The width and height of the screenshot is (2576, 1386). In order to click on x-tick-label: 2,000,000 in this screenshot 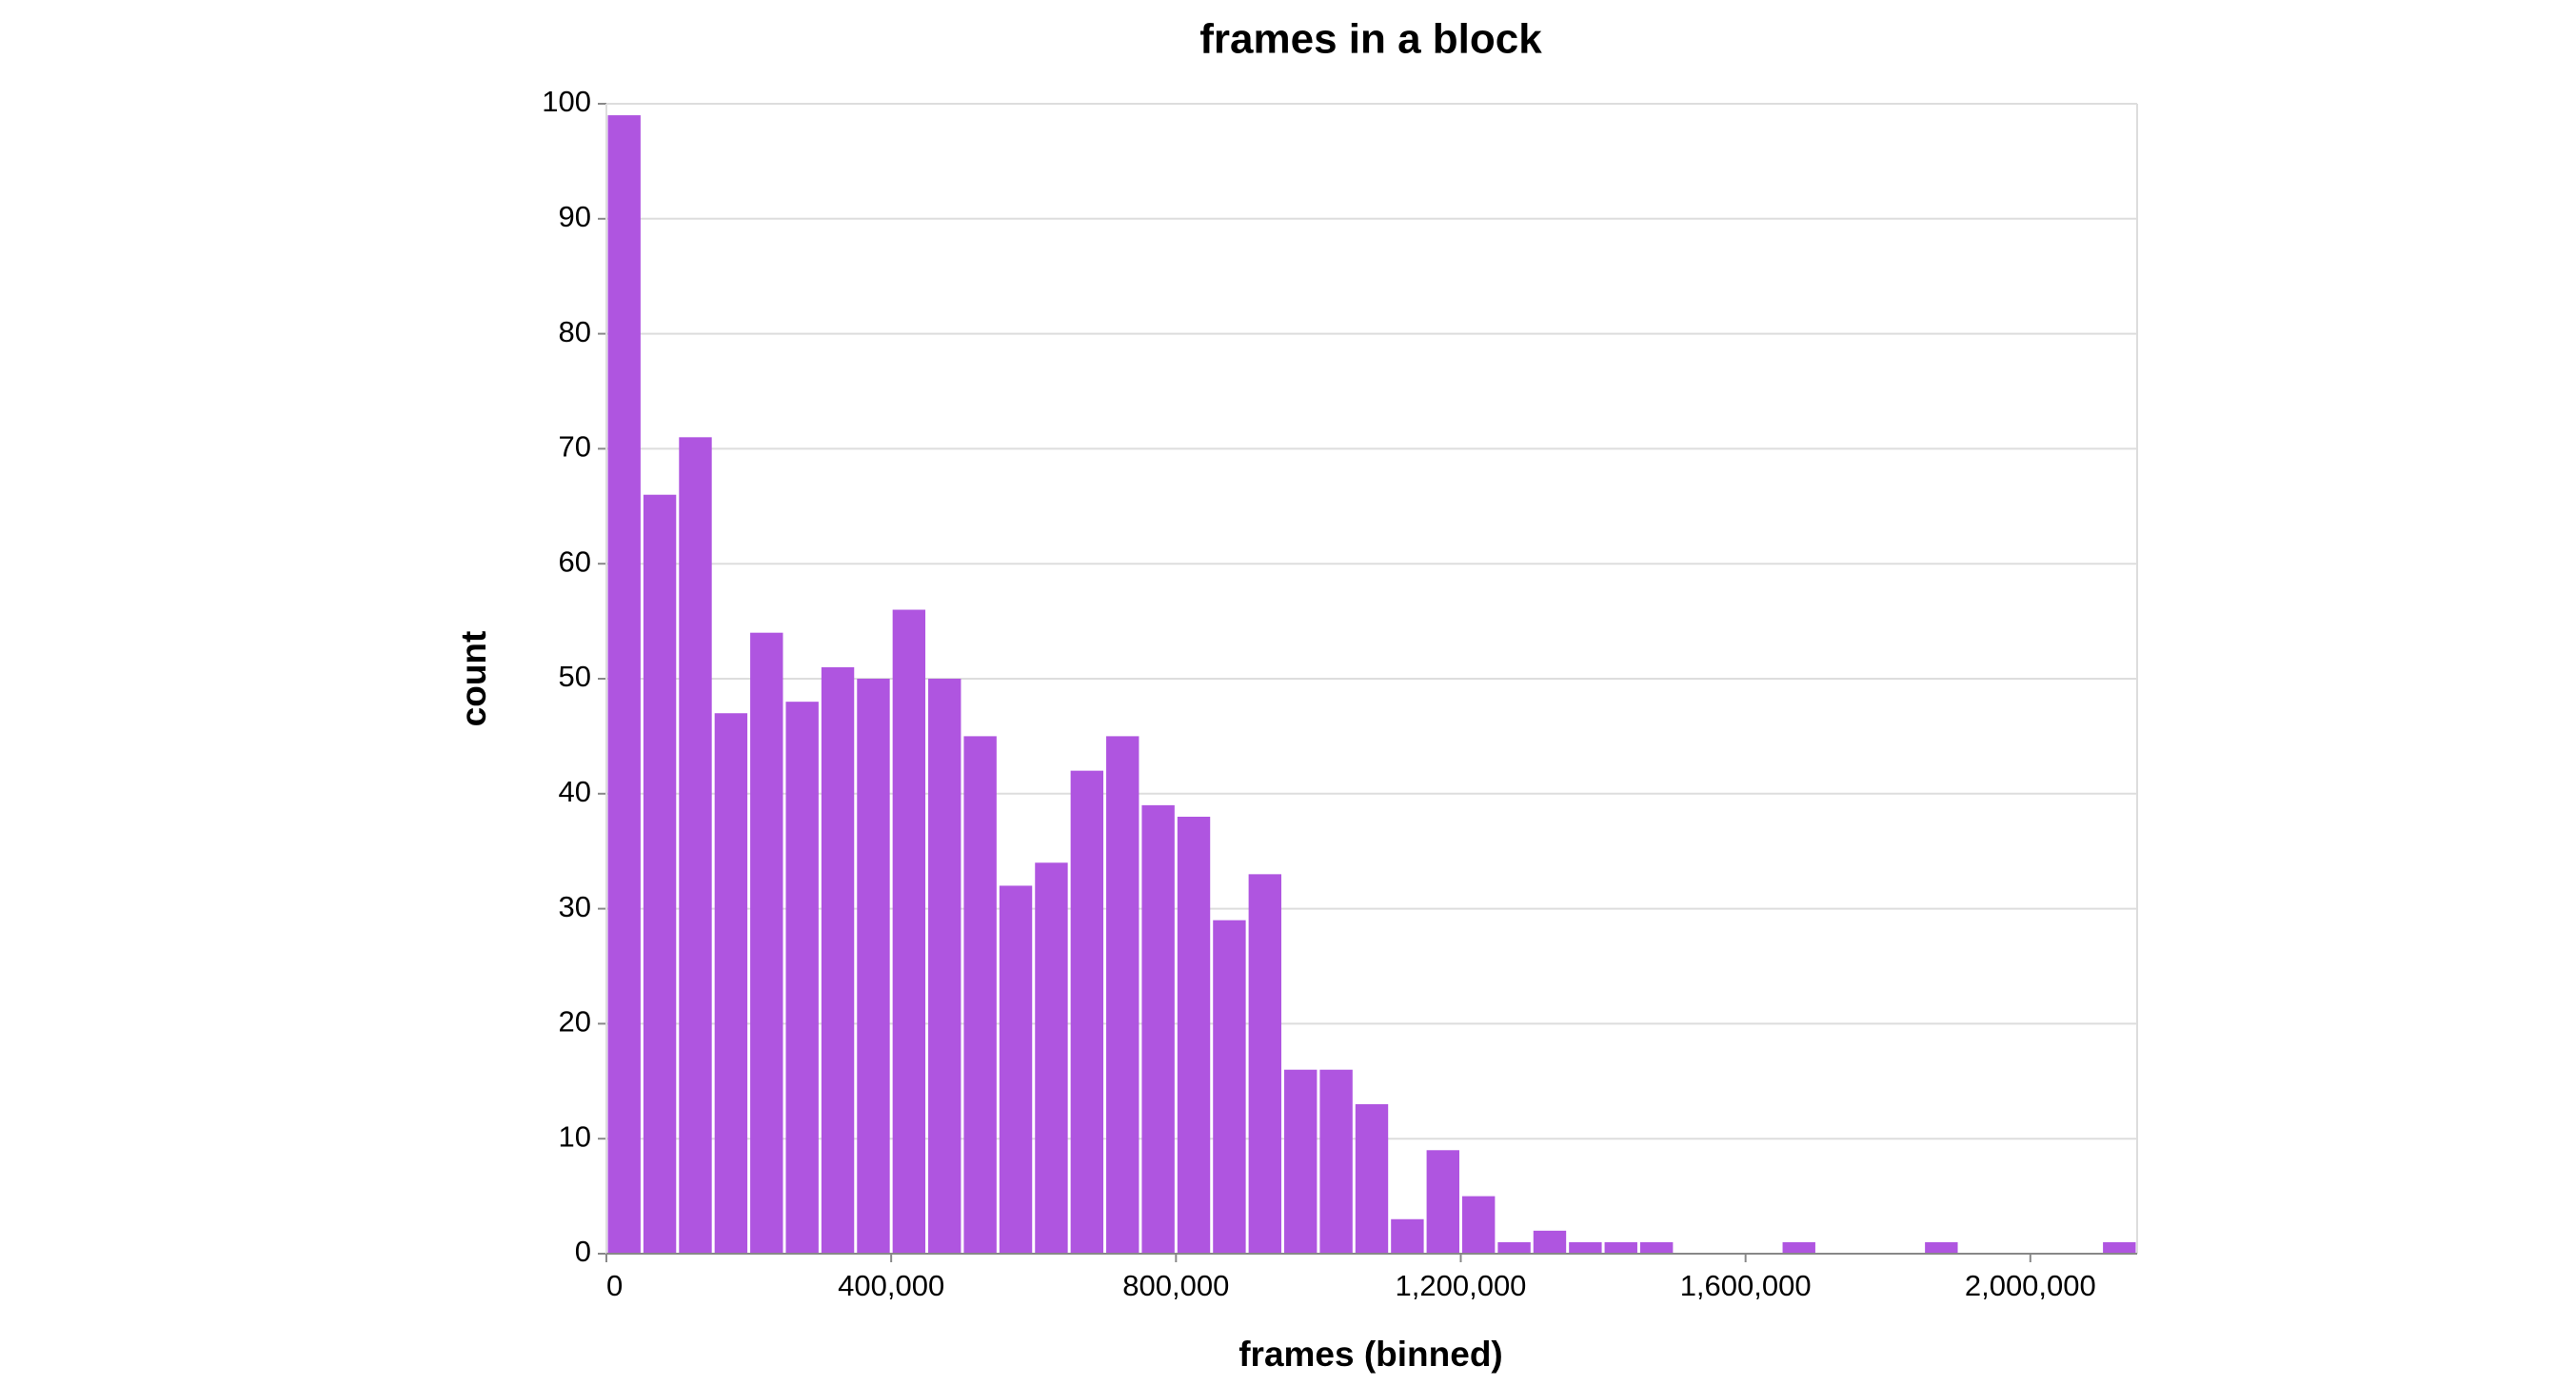, I will do `click(2030, 1285)`.